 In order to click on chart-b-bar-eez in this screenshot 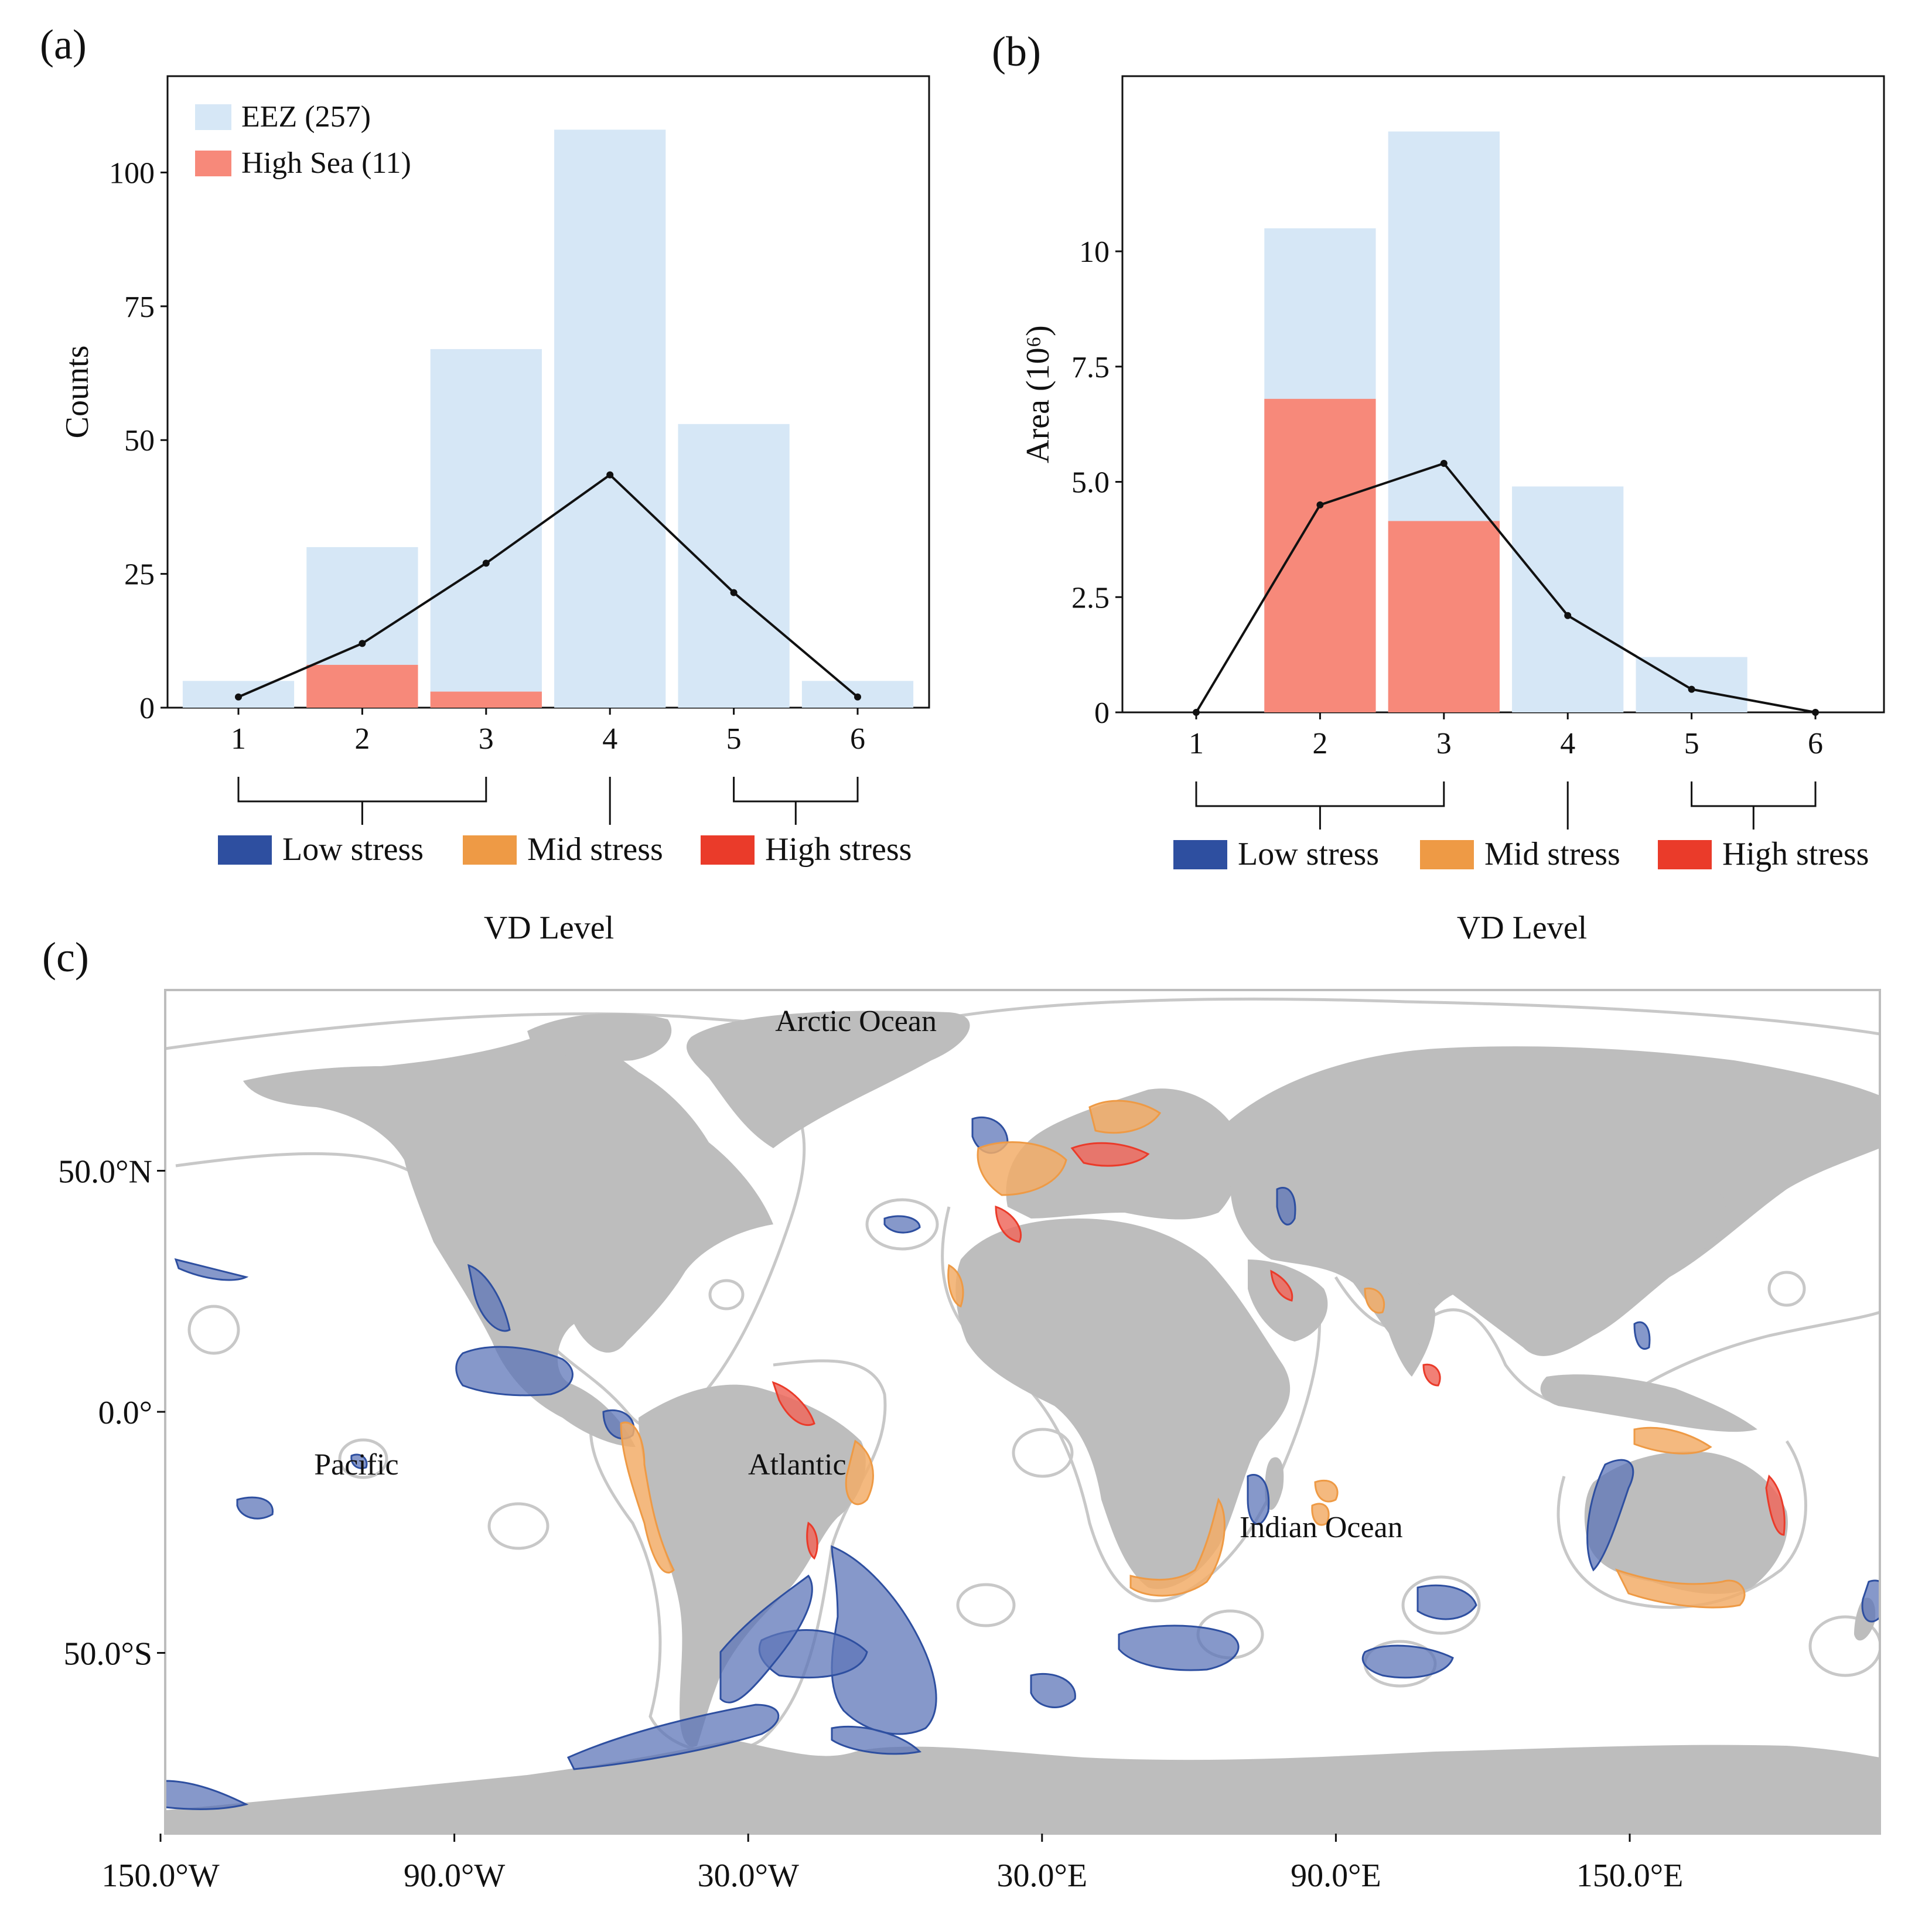, I will do `click(1568, 599)`.